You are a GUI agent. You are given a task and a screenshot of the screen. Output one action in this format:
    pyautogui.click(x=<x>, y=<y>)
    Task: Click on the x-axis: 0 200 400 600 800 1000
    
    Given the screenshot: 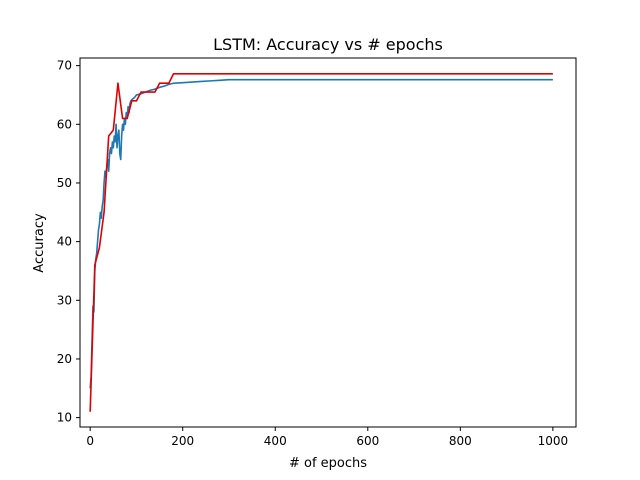 What is the action you would take?
    pyautogui.click(x=327, y=437)
    